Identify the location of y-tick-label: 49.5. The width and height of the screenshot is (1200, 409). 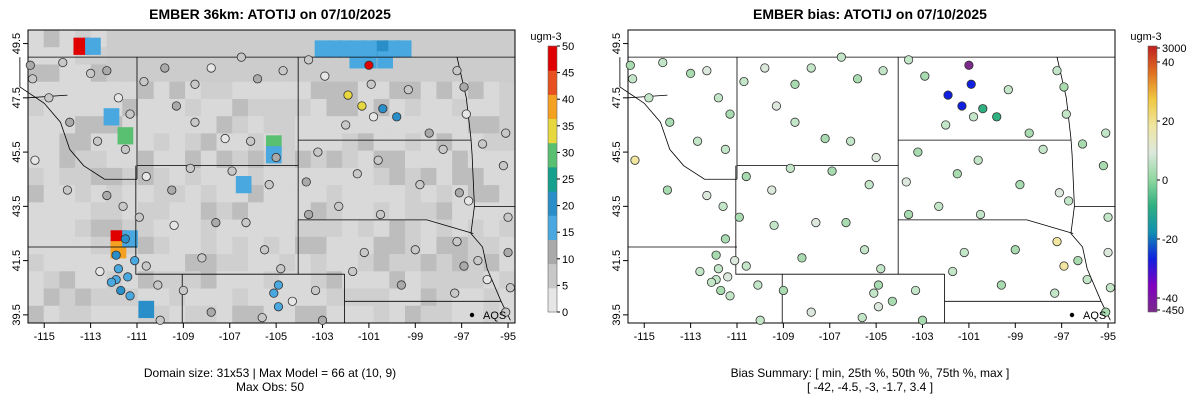
(617, 43).